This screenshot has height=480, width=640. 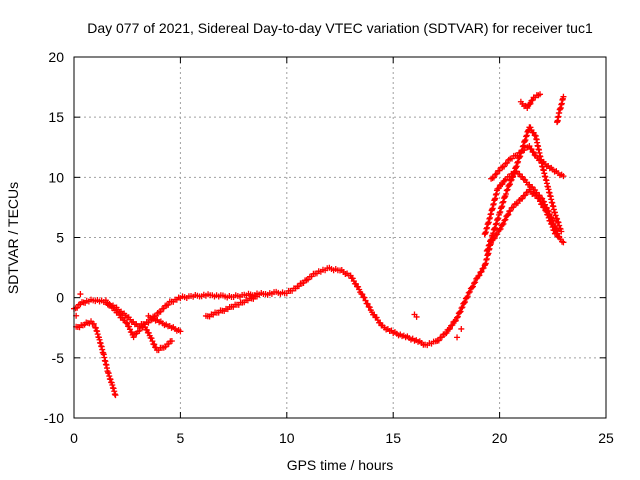 I want to click on y-tick-label: 15, so click(x=56, y=117).